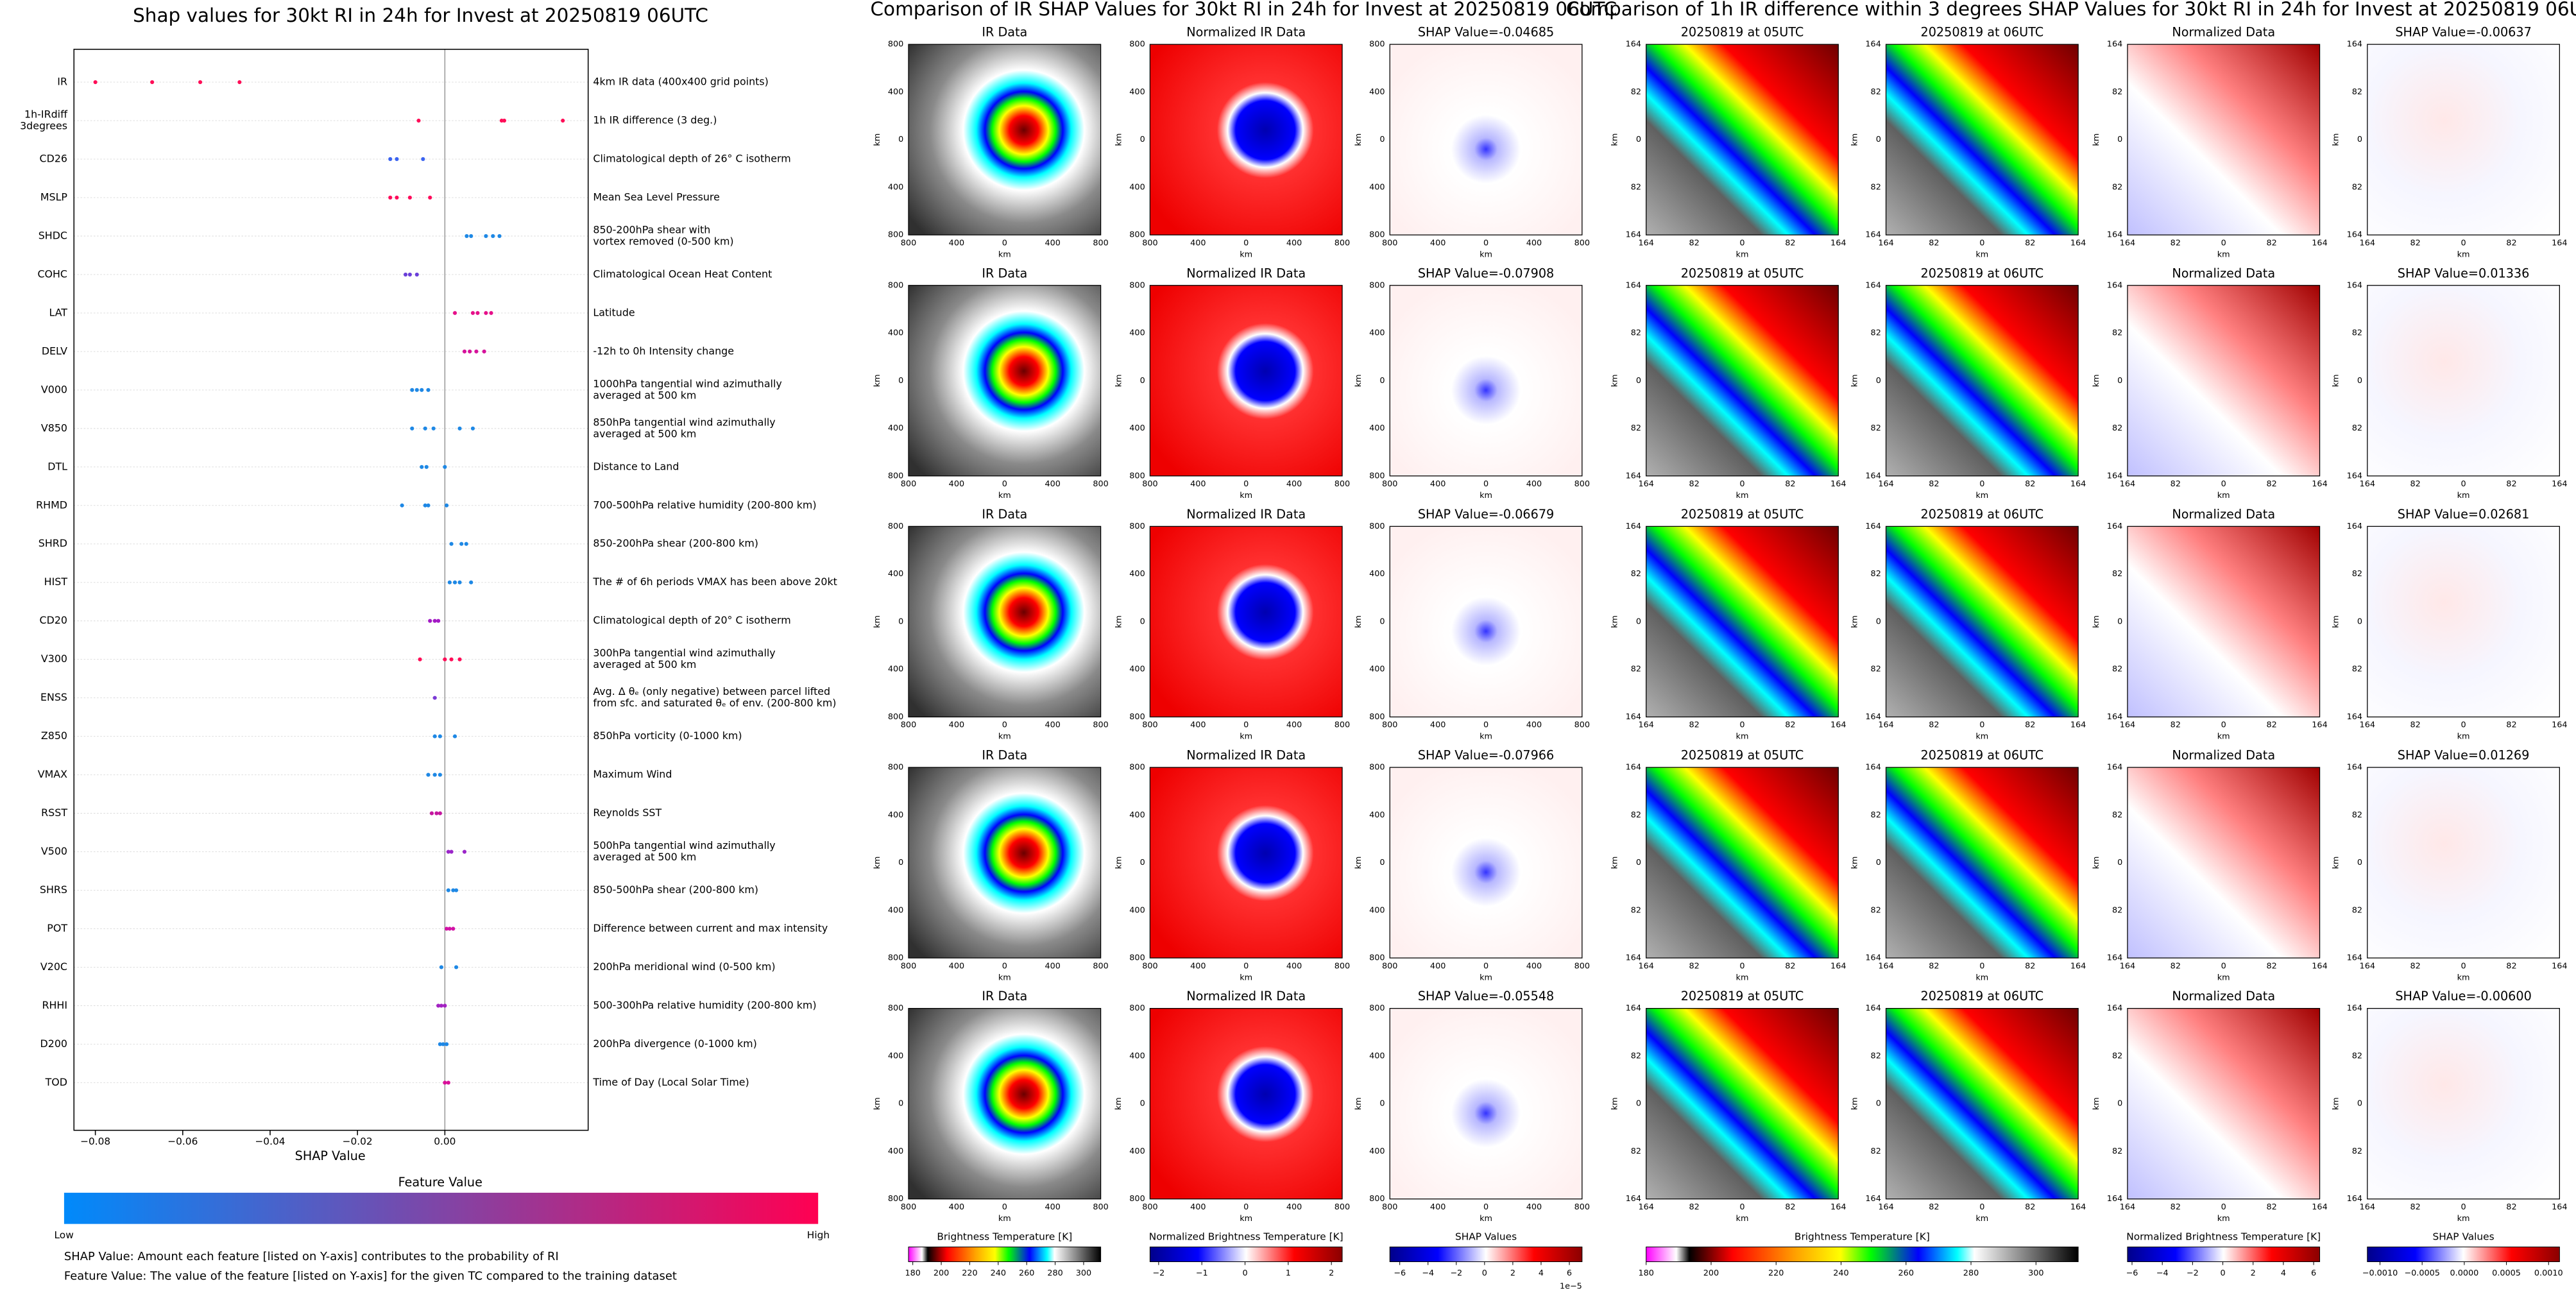 The image size is (2576, 1289). I want to click on feature-description: vortex removed (0-500 km), so click(663, 241).